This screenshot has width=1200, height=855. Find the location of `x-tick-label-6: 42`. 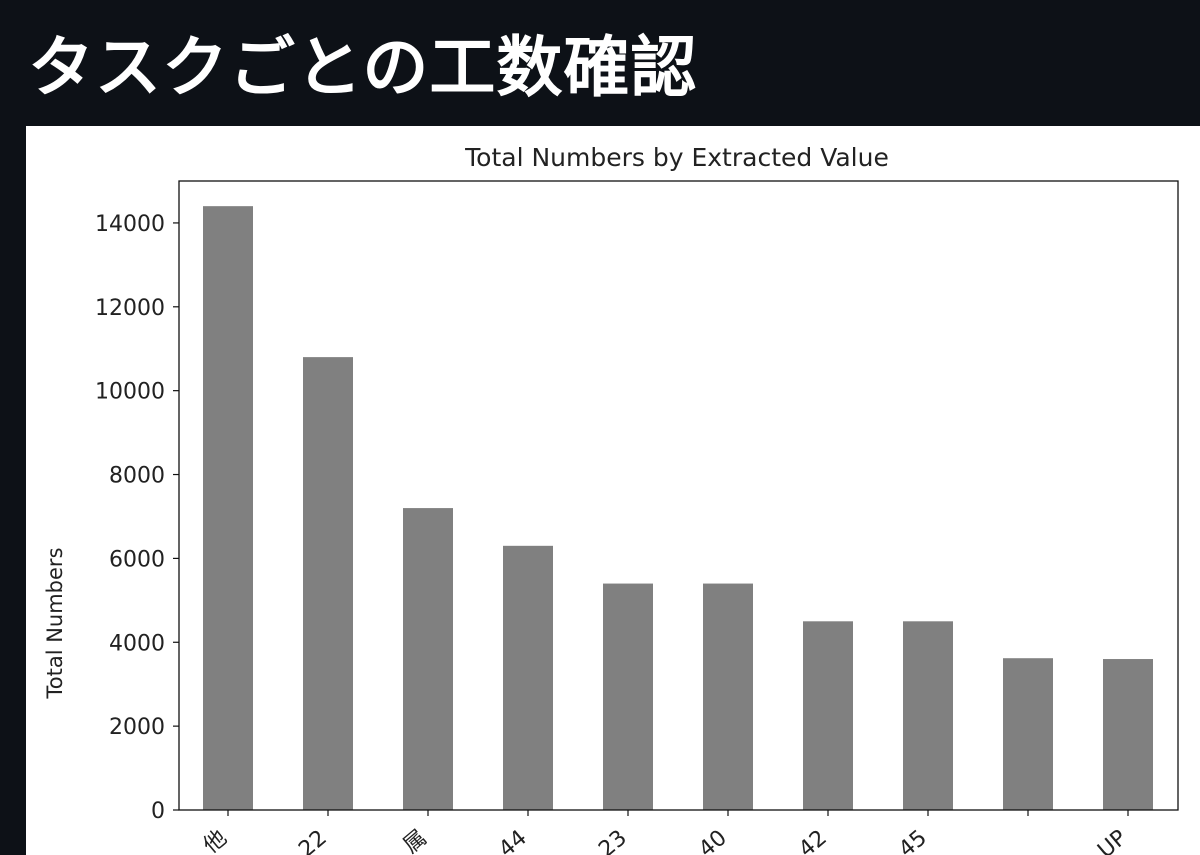

x-tick-label-6: 42 is located at coordinates (813, 840).